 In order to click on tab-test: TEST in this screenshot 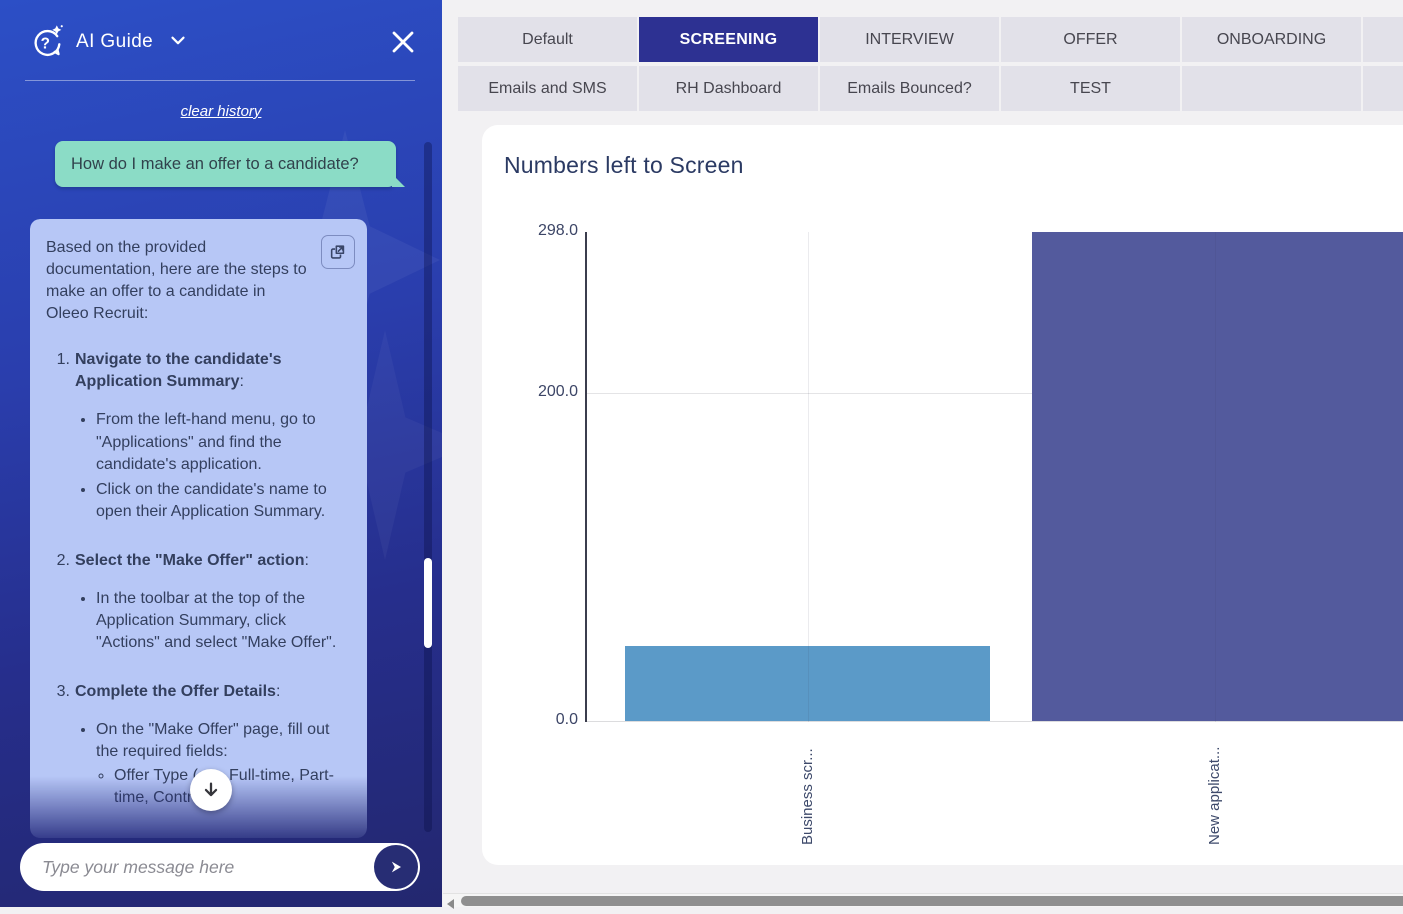, I will do `click(1090, 88)`.